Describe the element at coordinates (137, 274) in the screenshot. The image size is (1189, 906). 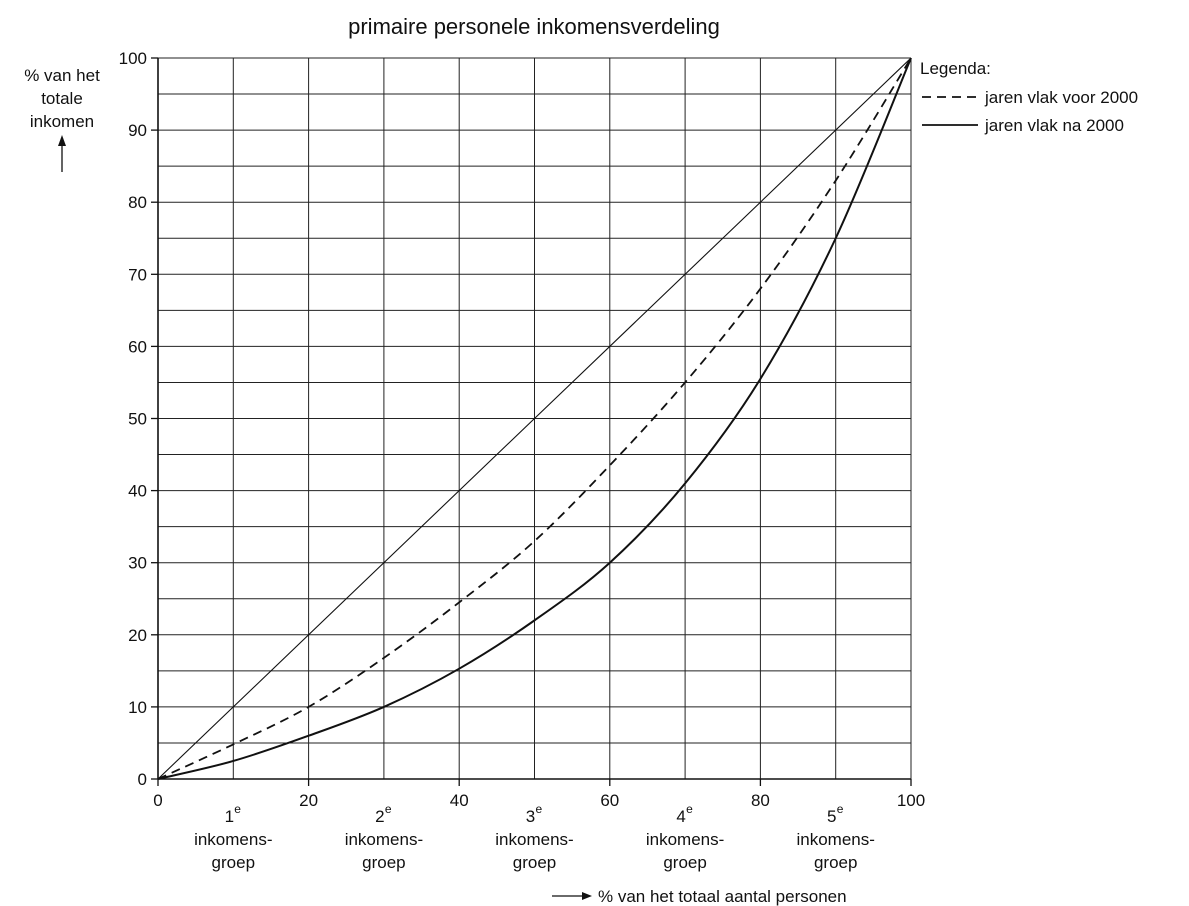
I see `y-tick-label: 70` at that location.